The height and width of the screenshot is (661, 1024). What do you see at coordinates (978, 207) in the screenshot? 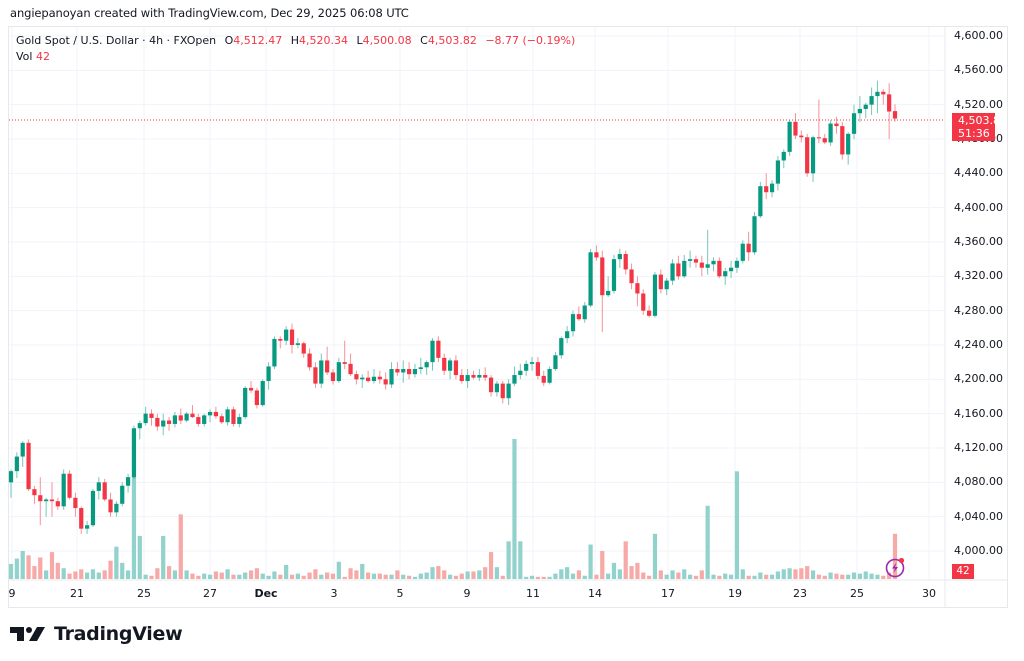
I see `price-axis-label: 4,400.00` at bounding box center [978, 207].